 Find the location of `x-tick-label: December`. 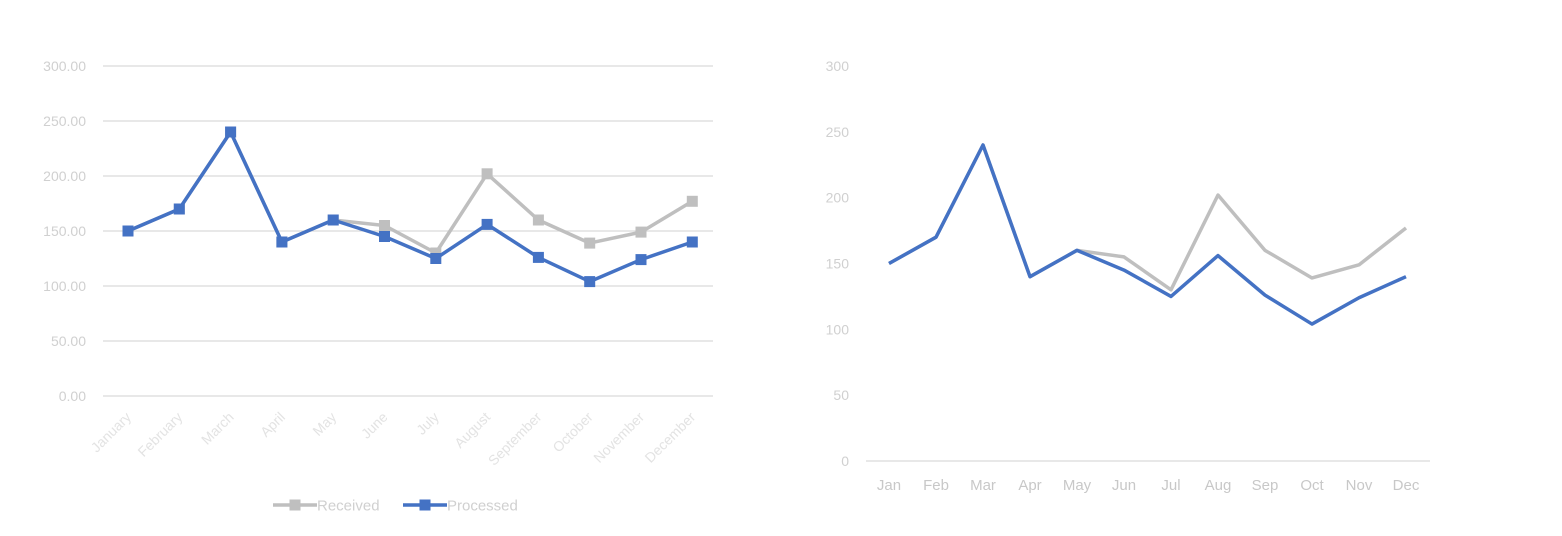

x-tick-label: December is located at coordinates (669, 437).